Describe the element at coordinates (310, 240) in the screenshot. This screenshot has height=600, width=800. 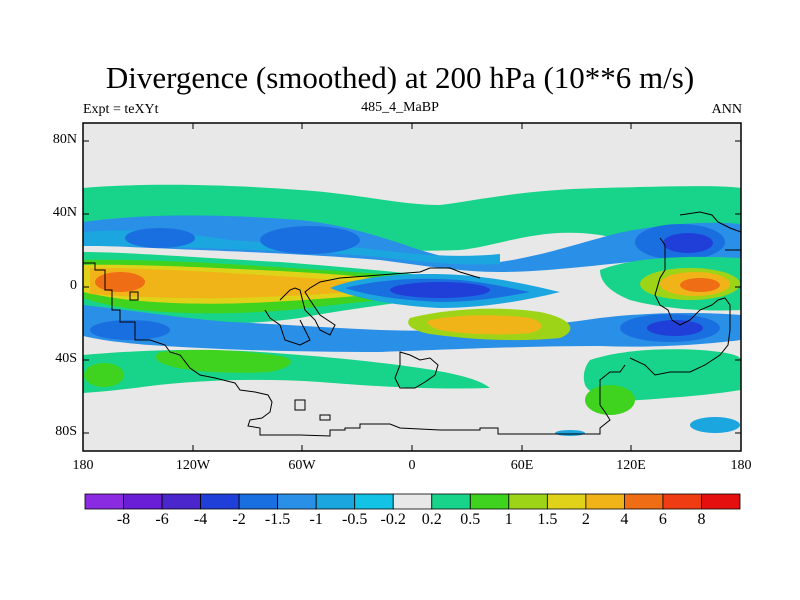
I see `low-north-pacific` at that location.